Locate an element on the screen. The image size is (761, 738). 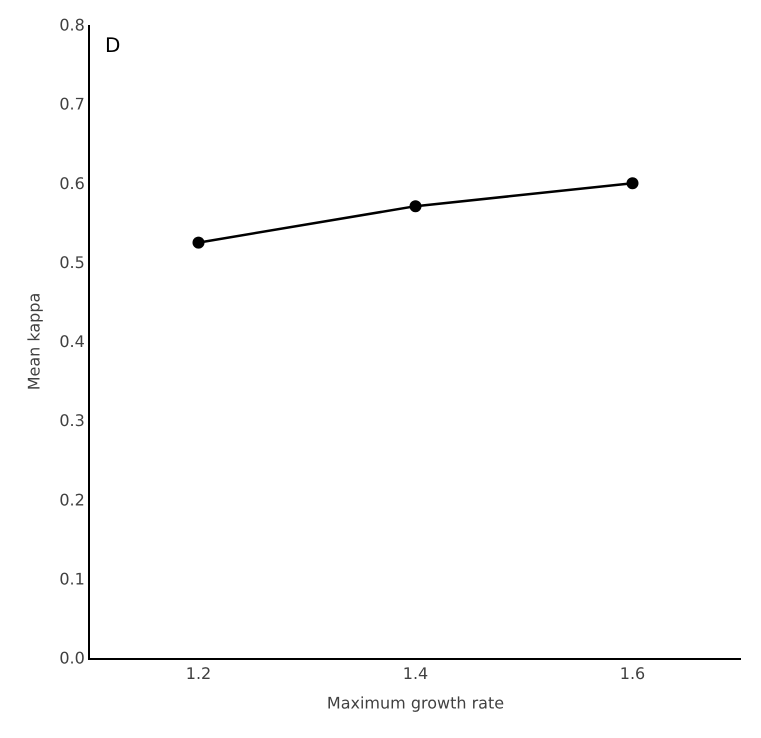
x-tick-label: 1.2 is located at coordinates (199, 674).